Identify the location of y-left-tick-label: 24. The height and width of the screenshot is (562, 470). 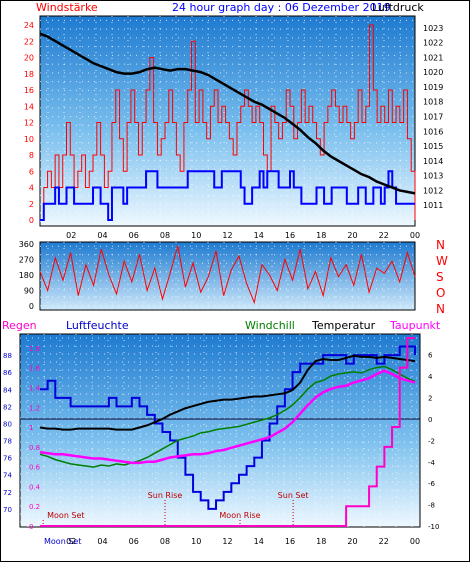
(29, 25).